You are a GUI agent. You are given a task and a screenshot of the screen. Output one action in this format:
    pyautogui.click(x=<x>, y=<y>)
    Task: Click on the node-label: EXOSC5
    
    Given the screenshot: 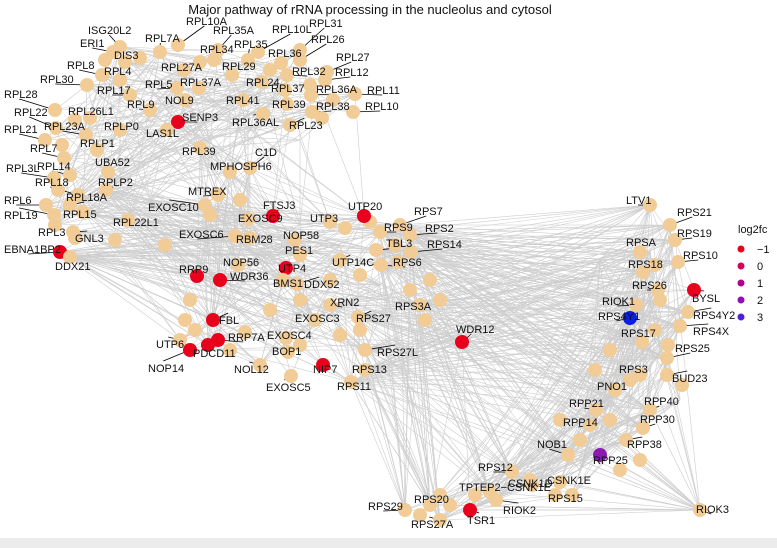 What is the action you would take?
    pyautogui.click(x=288, y=388)
    